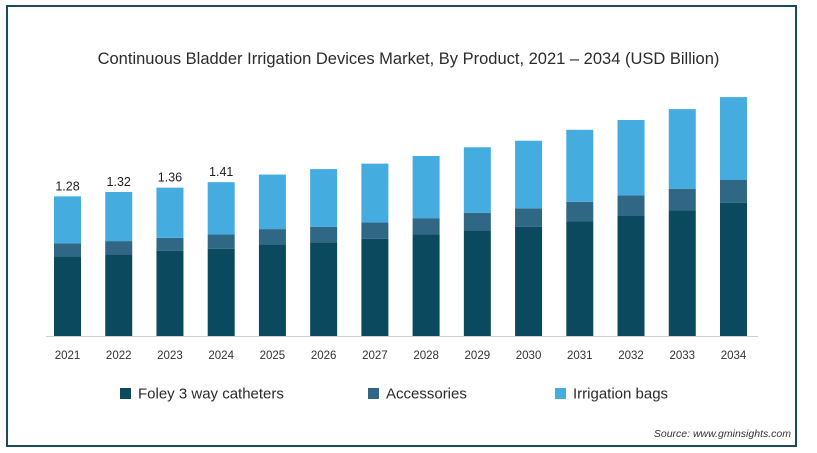 The width and height of the screenshot is (817, 453). Describe the element at coordinates (119, 182) in the screenshot. I see `data-label: 1.32` at that location.